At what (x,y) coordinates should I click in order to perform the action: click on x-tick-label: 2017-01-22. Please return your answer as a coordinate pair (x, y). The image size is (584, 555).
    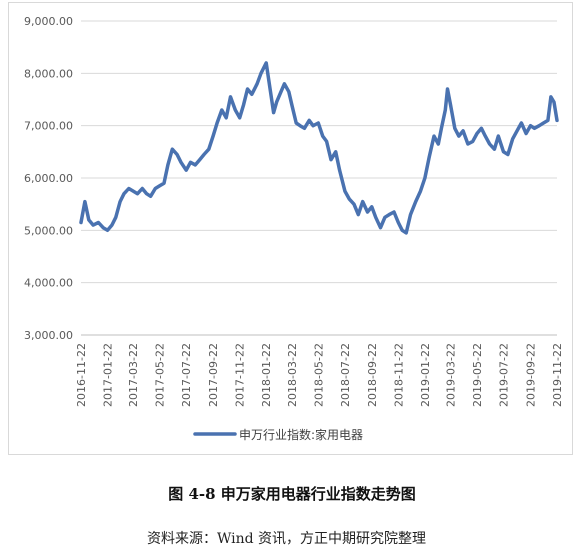
    Looking at the image, I should click on (108, 375).